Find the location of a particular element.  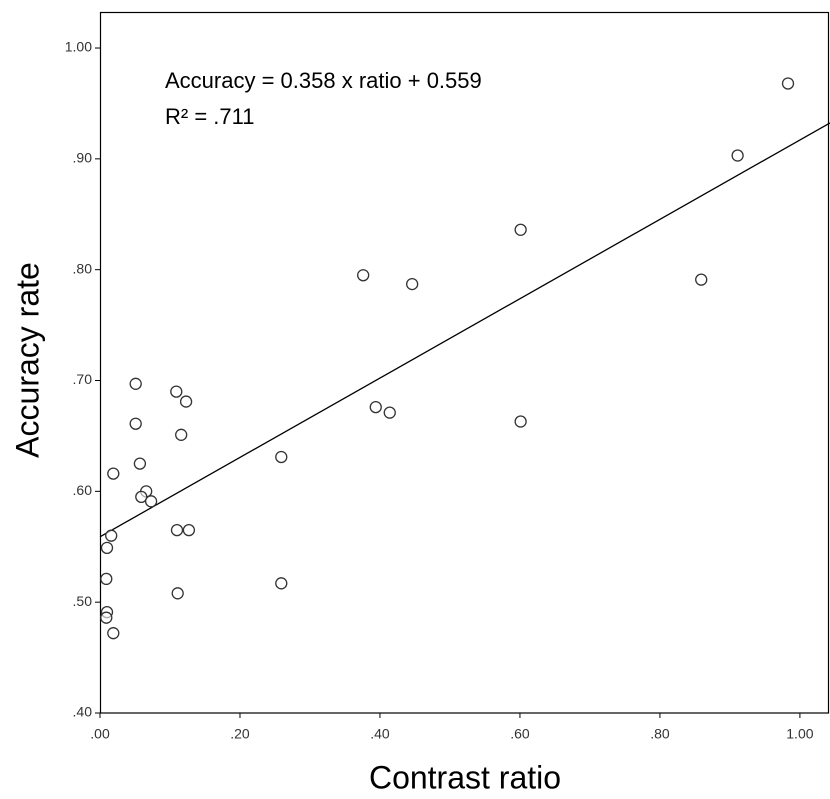

x-tick-label: .80 is located at coordinates (660, 734).